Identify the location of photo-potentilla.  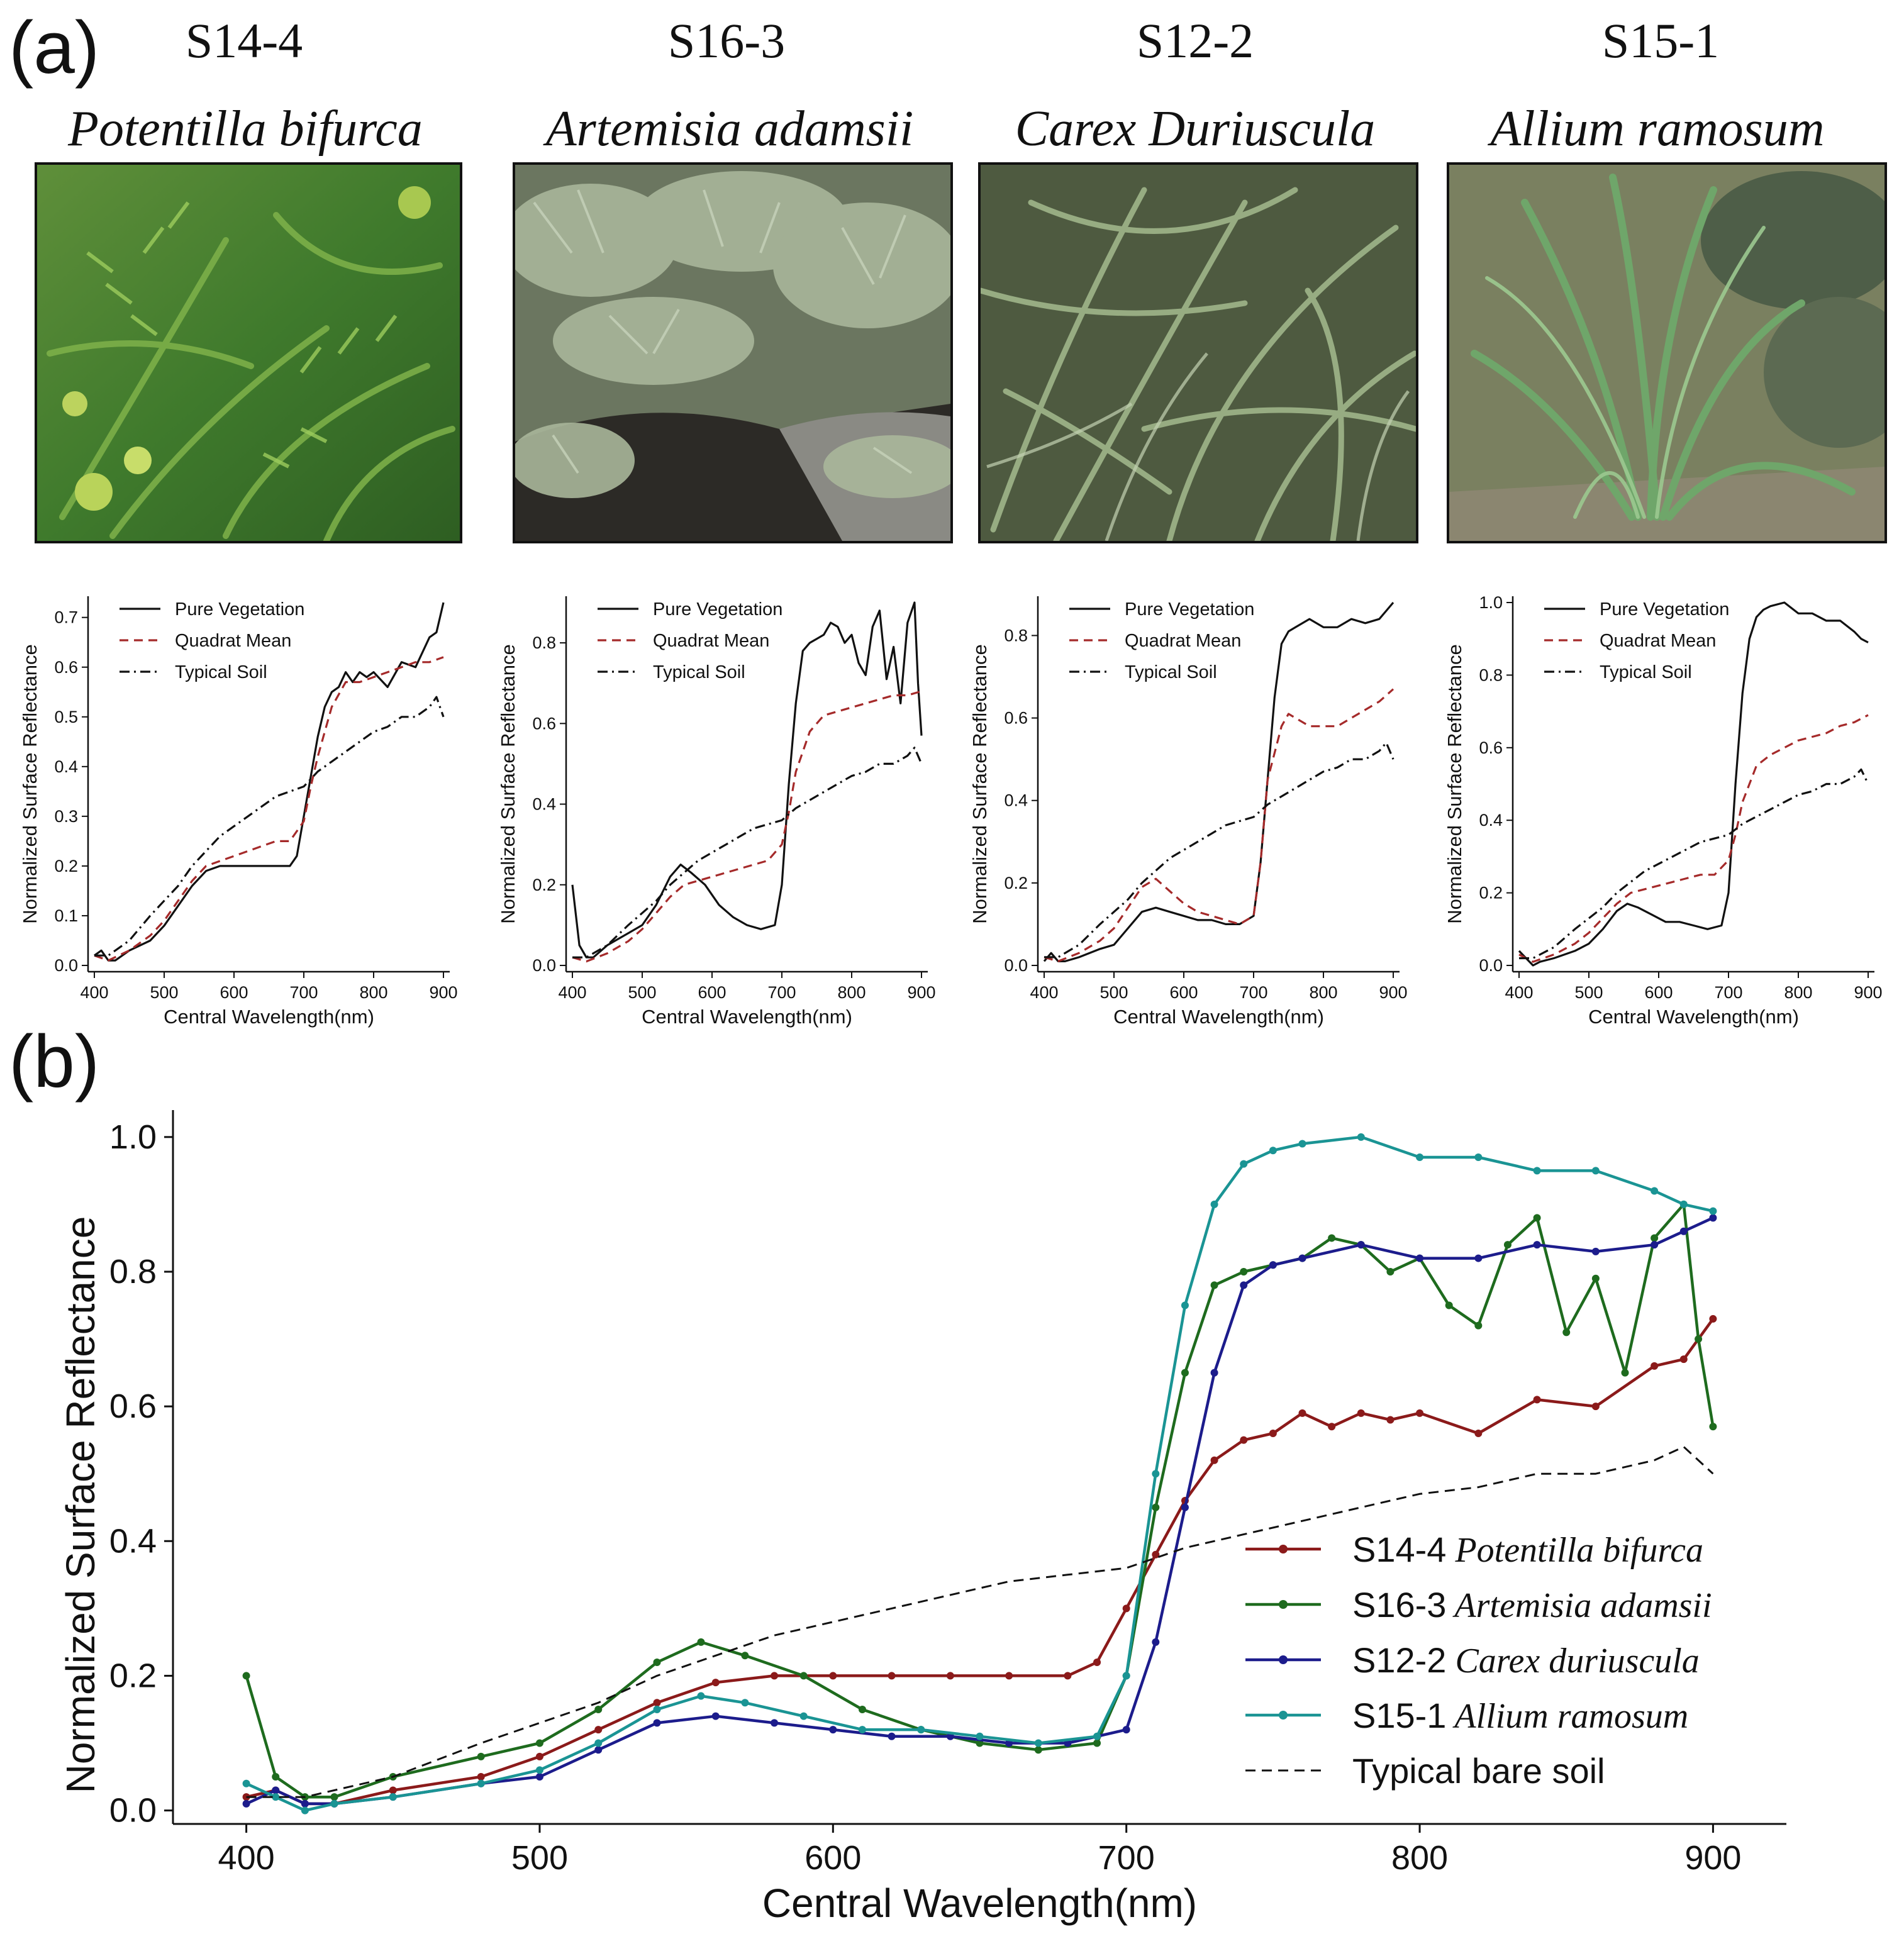
(248, 352).